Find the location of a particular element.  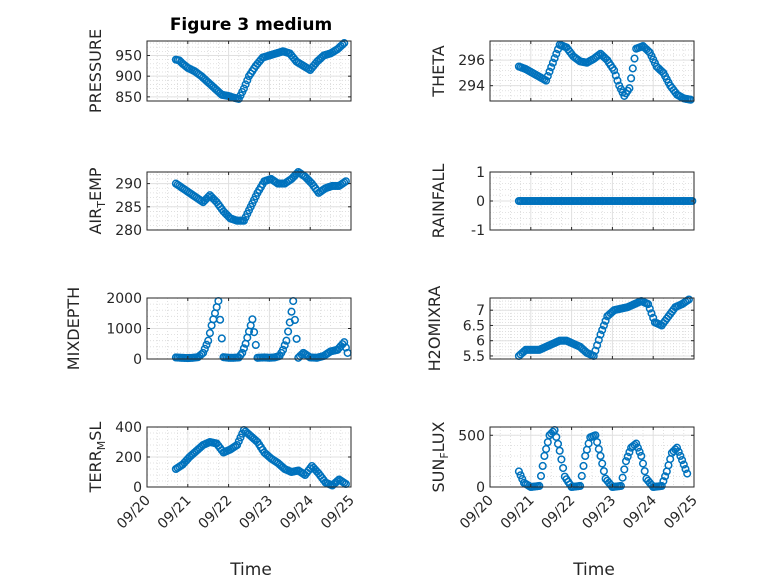

figure-title: Figure 3 medium is located at coordinates (251, 25).